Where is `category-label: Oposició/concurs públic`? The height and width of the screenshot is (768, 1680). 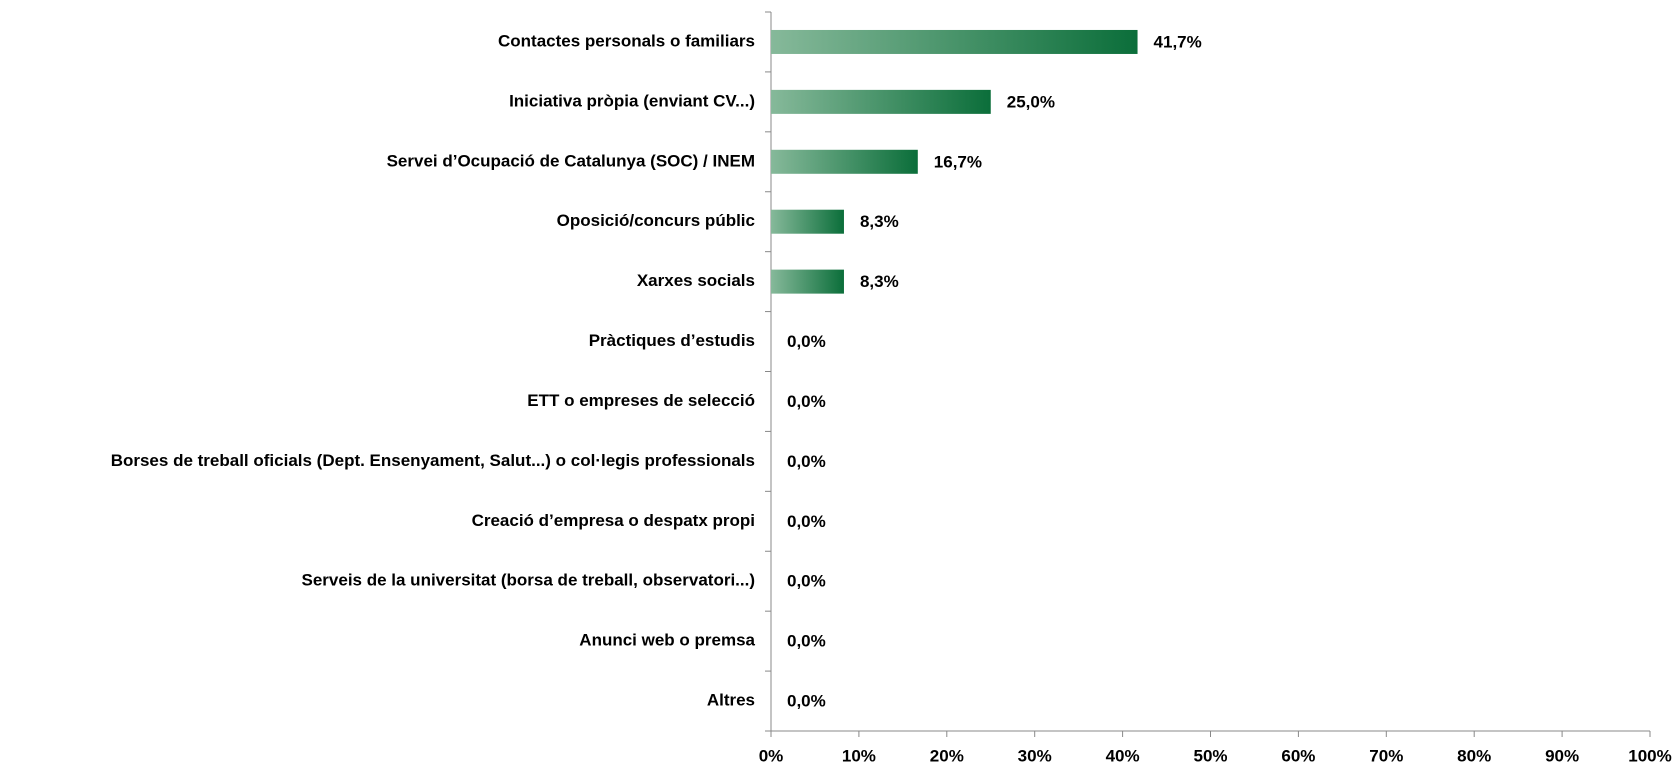
category-label: Oposició/concurs públic is located at coordinates (656, 220).